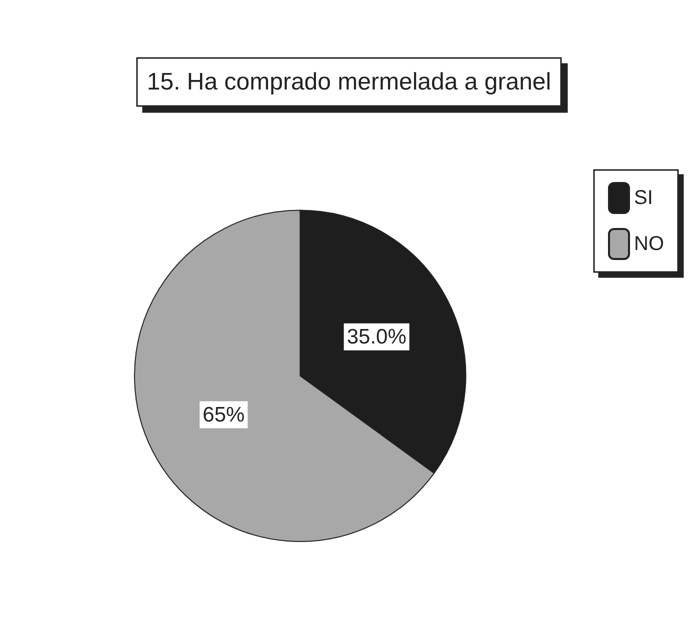 The width and height of the screenshot is (698, 637). Describe the element at coordinates (349, 82) in the screenshot. I see `chart-title: 15. Ha comprado mermelada a granel` at that location.